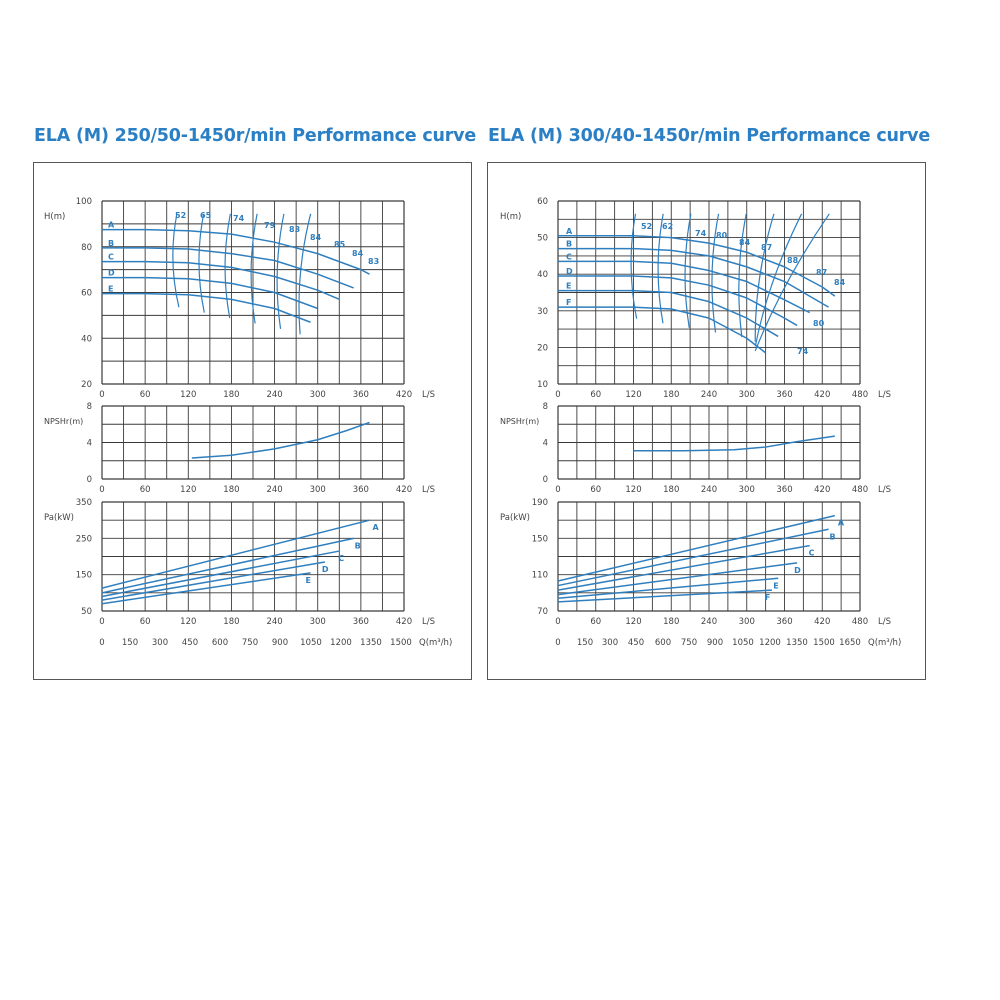  What do you see at coordinates (84, 576) in the screenshot?
I see `left-power-y-tick-label: 150` at bounding box center [84, 576].